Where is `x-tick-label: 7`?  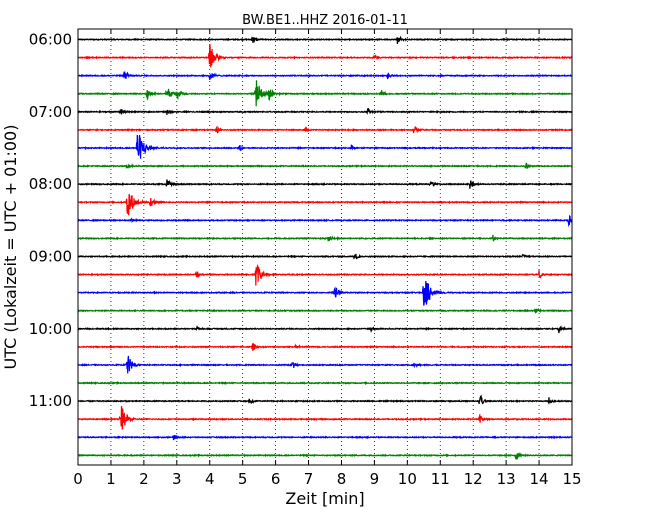
x-tick-label: 7 is located at coordinates (309, 479).